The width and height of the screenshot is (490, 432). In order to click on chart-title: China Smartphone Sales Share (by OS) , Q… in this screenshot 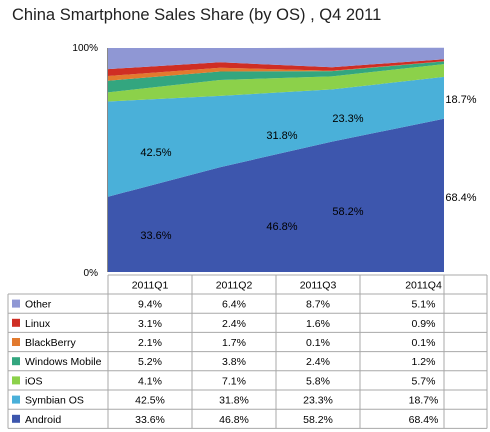, I will do `click(197, 15)`.